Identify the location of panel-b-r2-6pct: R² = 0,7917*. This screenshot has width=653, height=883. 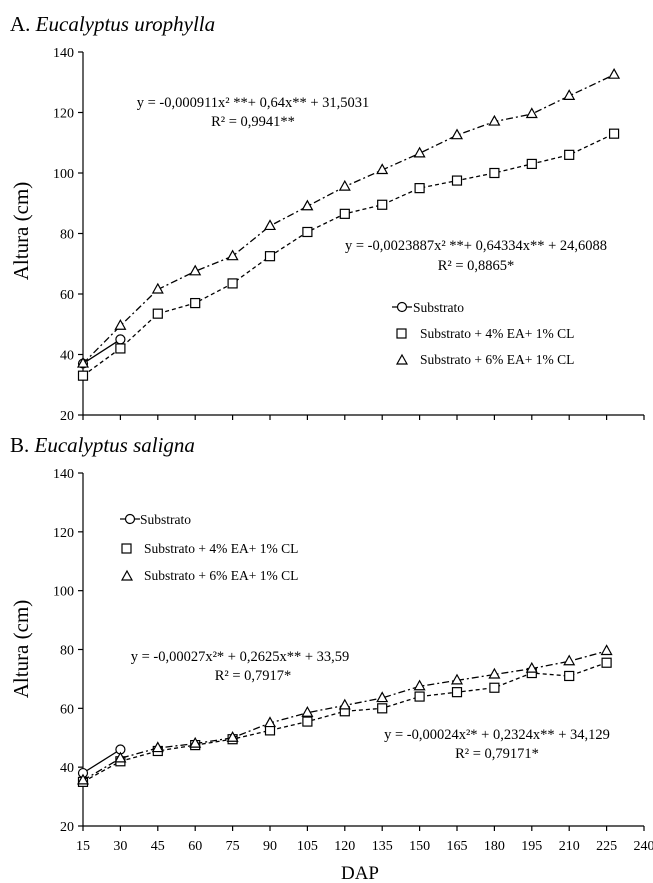
(253, 676).